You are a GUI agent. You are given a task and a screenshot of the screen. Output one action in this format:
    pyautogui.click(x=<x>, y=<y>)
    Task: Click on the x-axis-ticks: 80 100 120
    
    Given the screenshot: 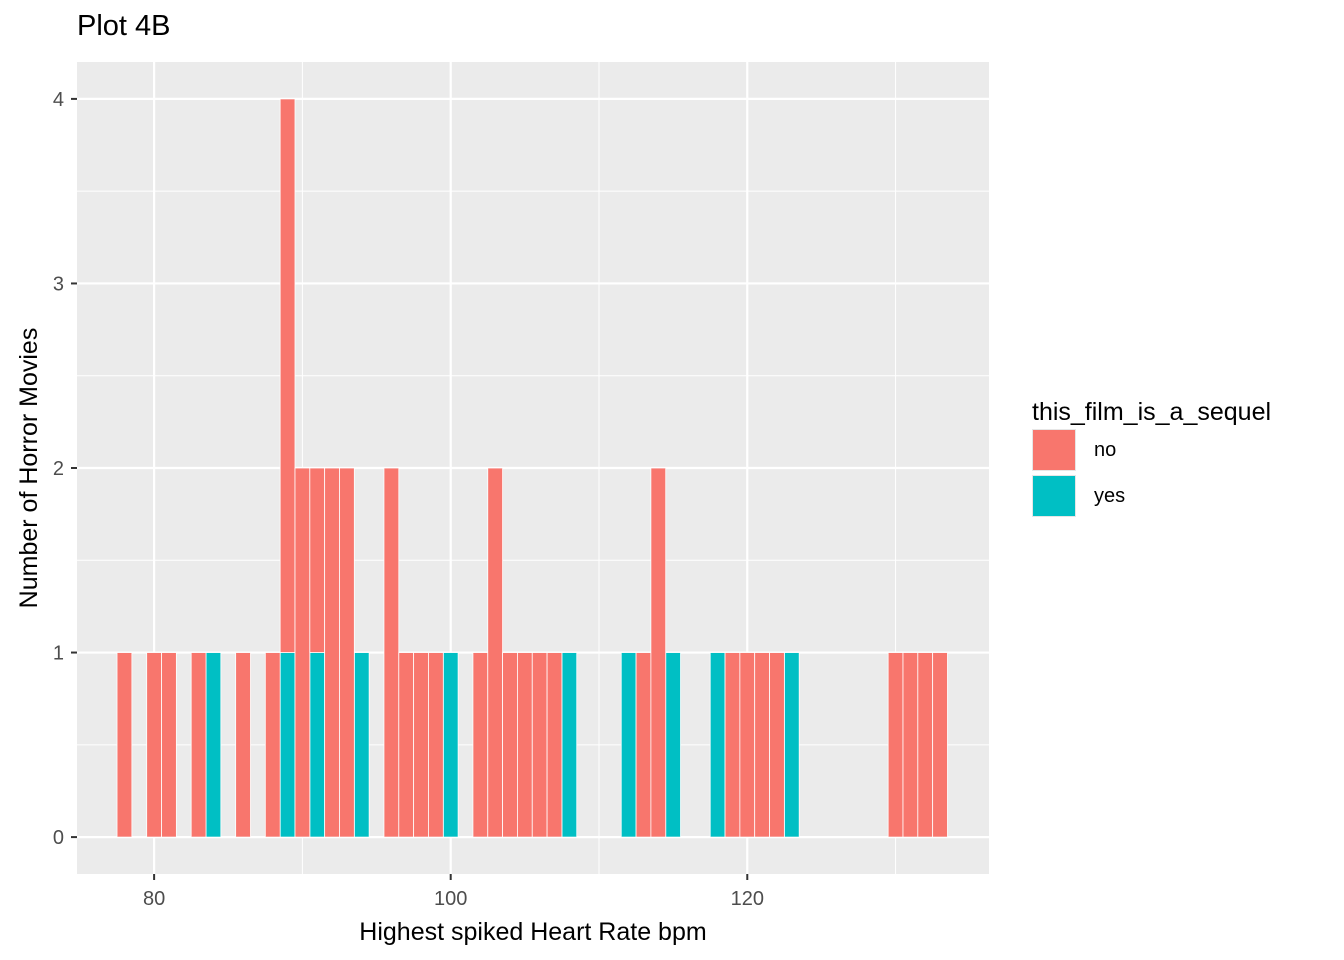 What is the action you would take?
    pyautogui.click(x=453, y=892)
    